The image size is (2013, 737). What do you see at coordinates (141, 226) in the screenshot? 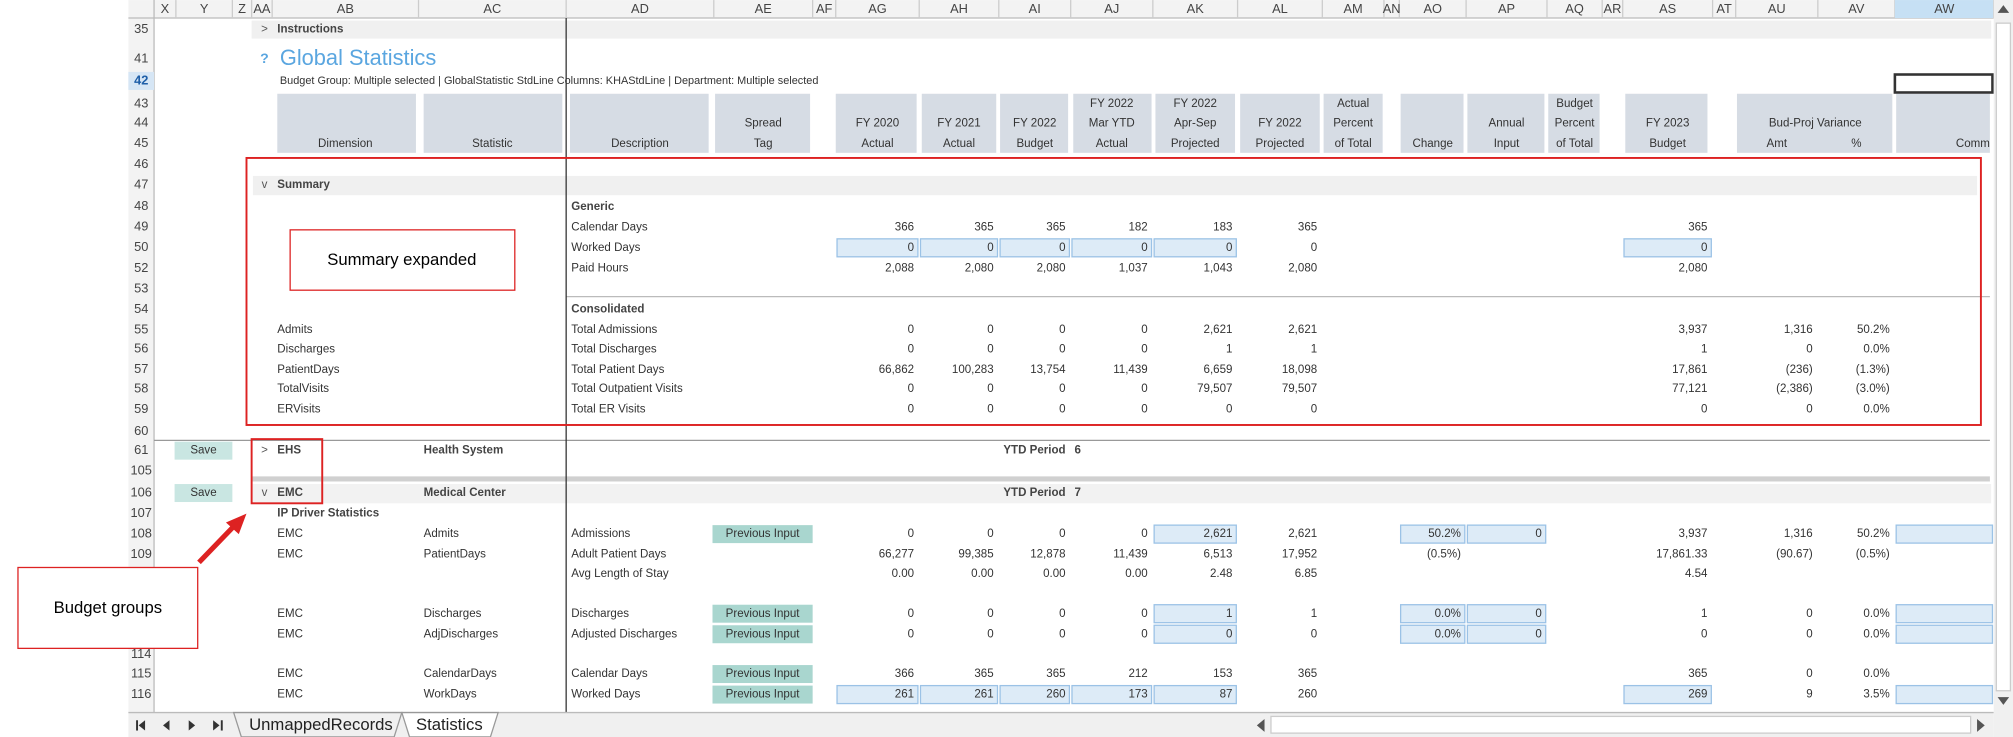
I see `row-number: 49` at bounding box center [141, 226].